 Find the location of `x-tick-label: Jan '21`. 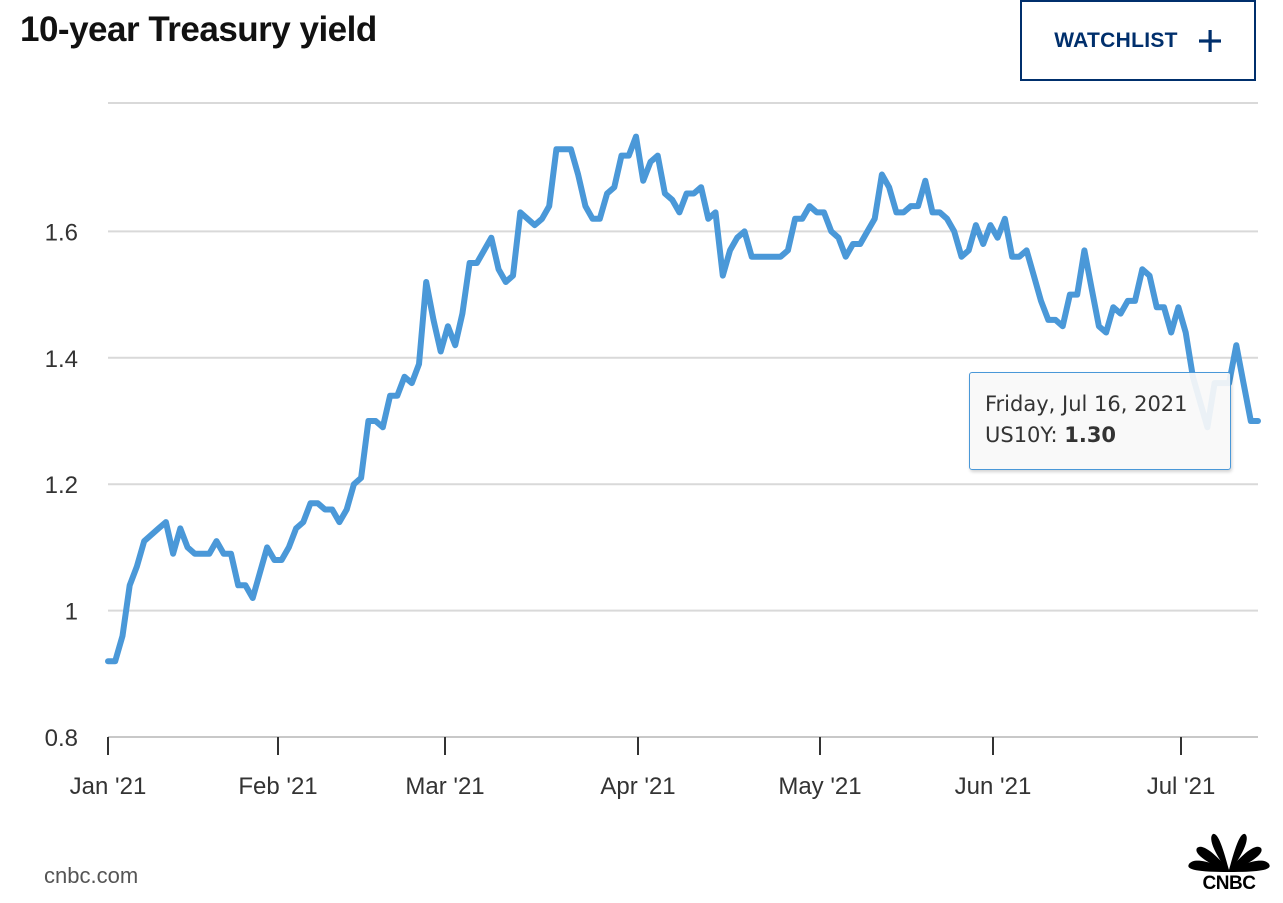

x-tick-label: Jan '21 is located at coordinates (108, 786).